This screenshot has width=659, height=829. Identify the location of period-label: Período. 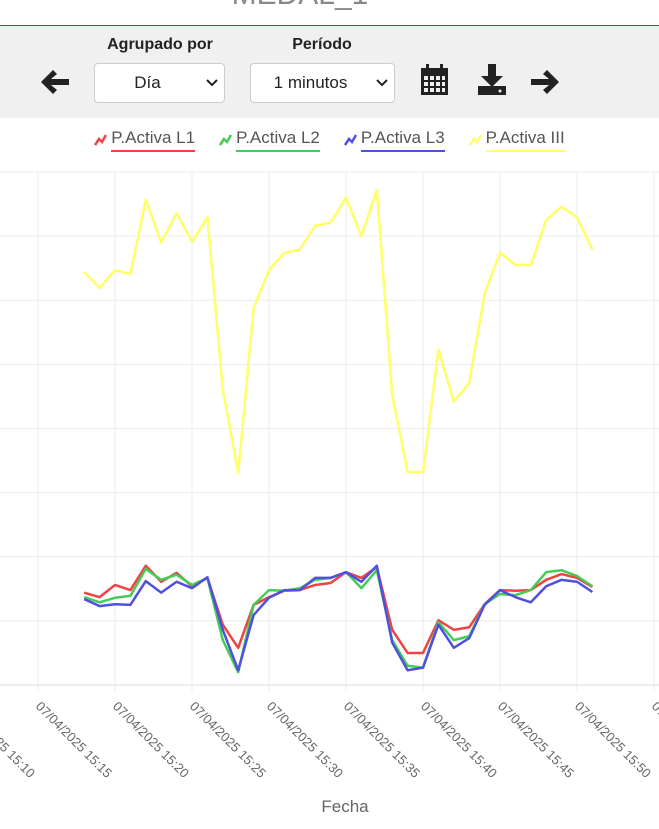
(322, 44).